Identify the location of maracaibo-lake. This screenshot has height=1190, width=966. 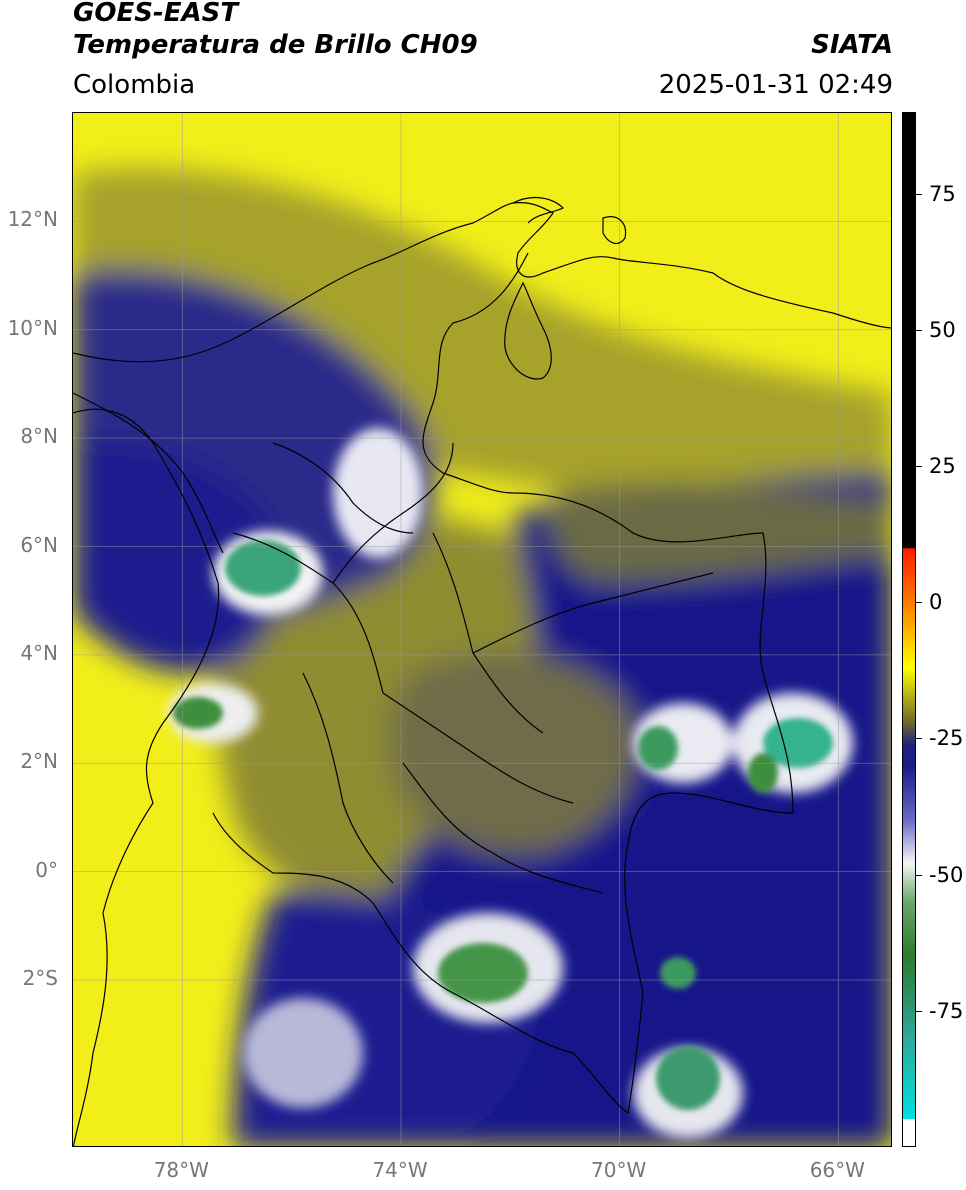
(528, 330).